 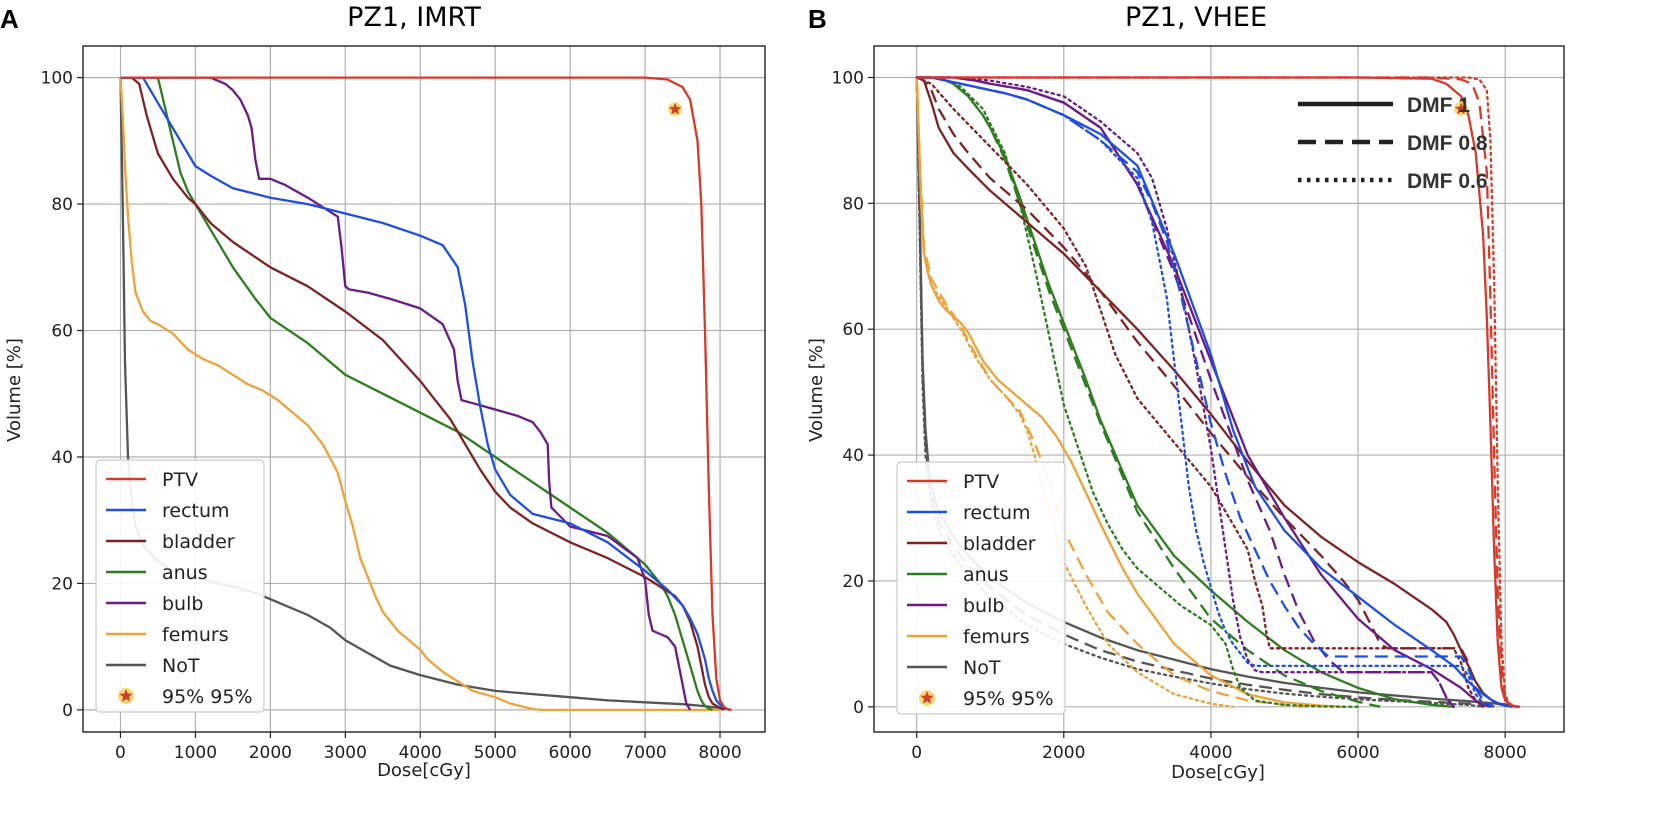 I want to click on panel-b-x-ticks: 0 2000 4000 6000 8000, so click(x=1219, y=747).